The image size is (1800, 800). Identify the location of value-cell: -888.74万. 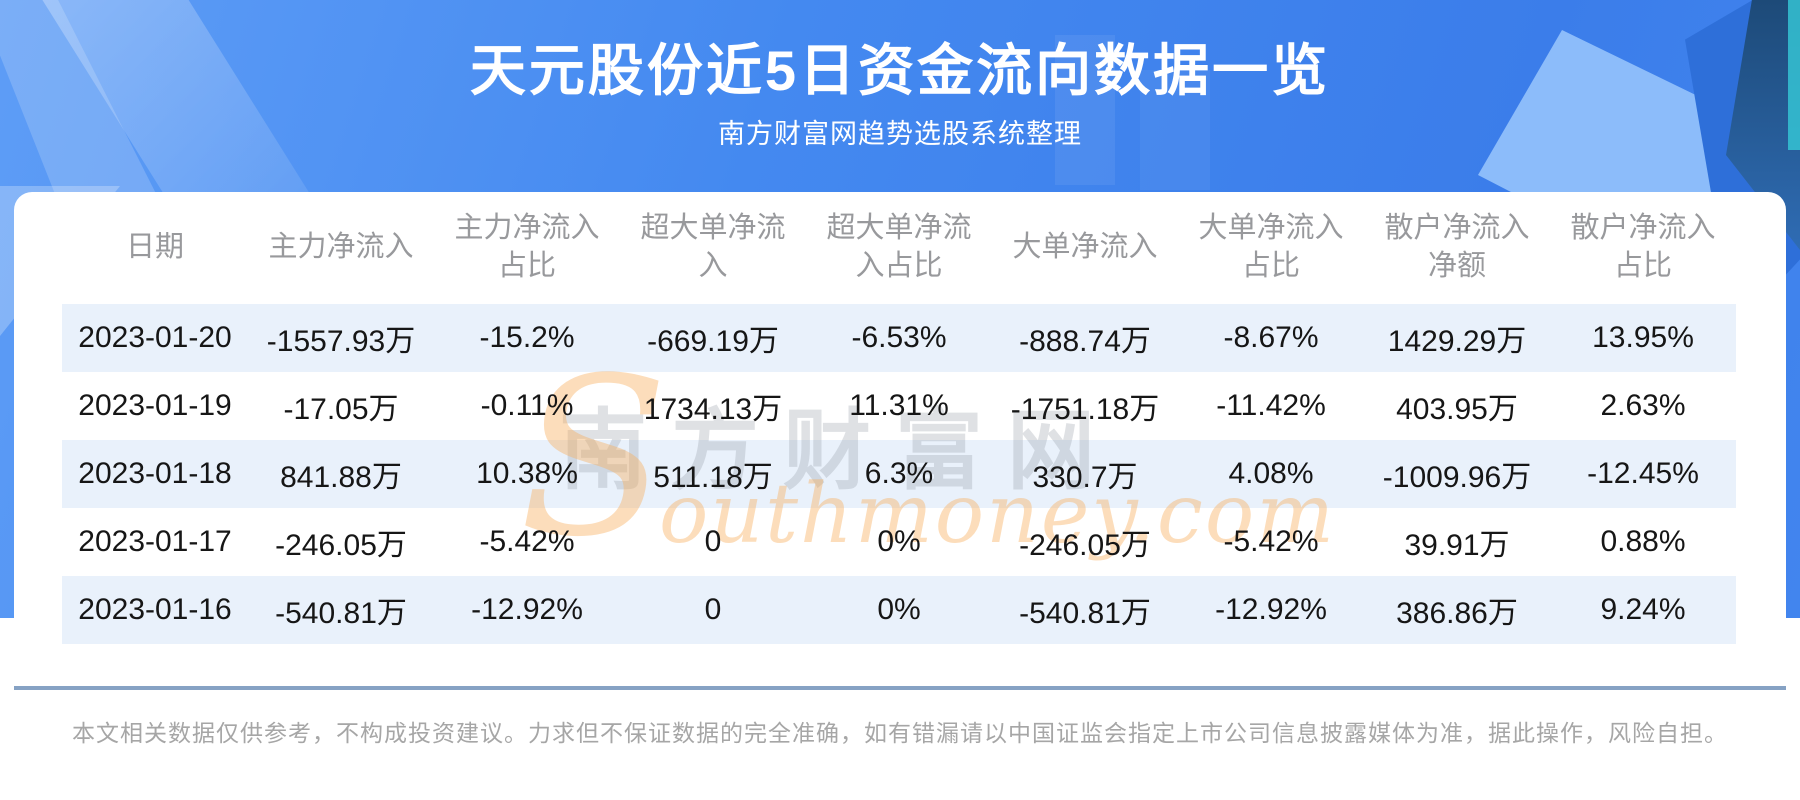
(1085, 341).